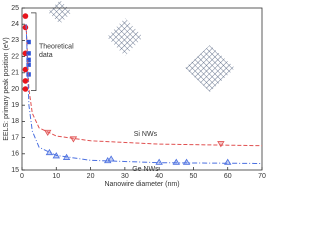 This screenshot has height=240, width=320. I want to click on bracket, so click(34, 51).